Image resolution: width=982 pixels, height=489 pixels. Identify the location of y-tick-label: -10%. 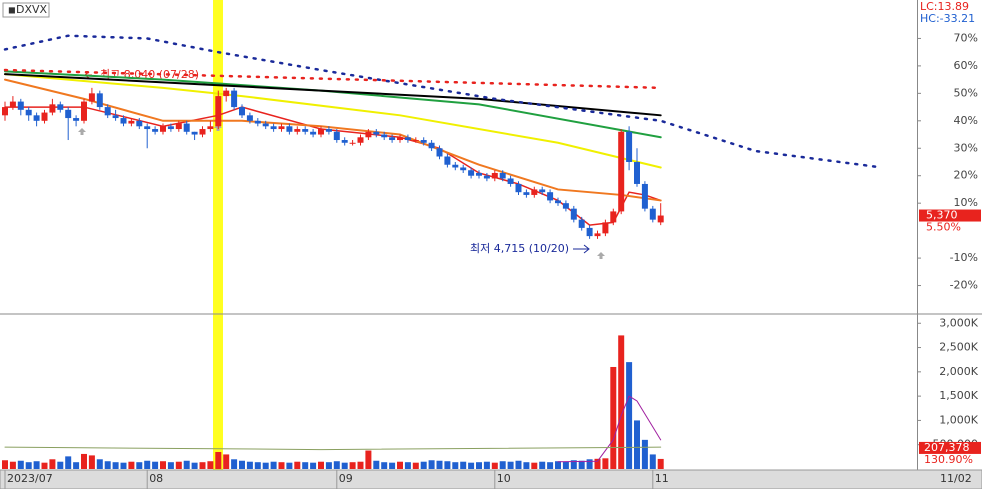
(964, 257).